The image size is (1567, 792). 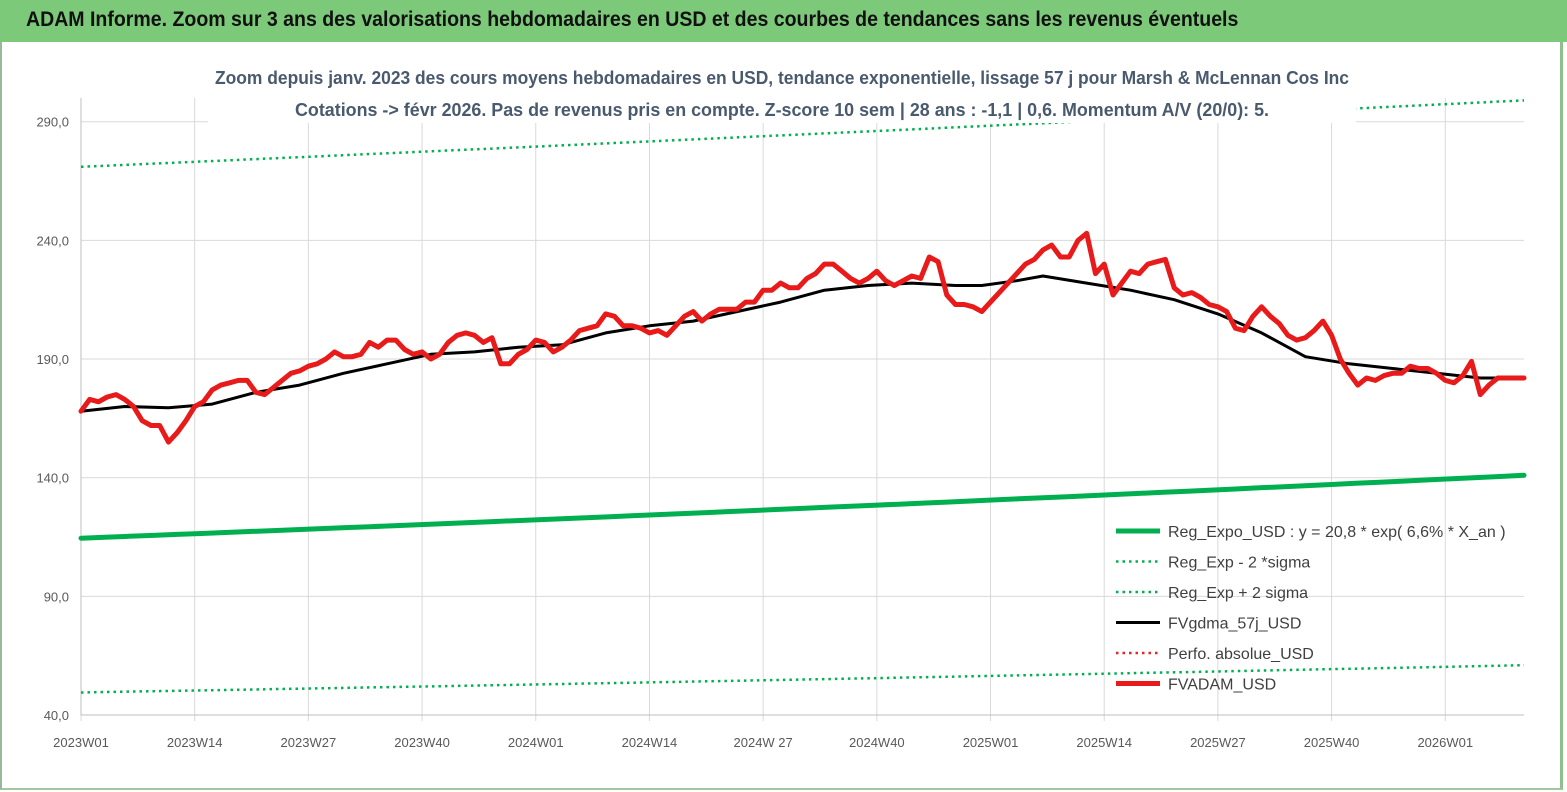 I want to click on y-tick-label: 40,0, so click(x=56, y=715).